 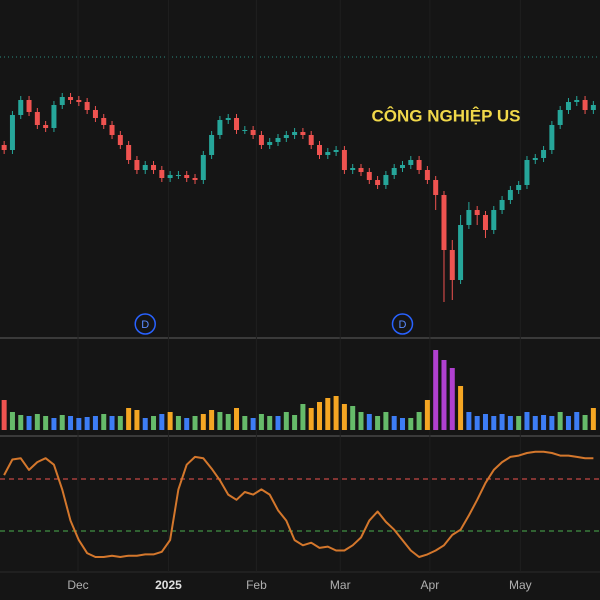 What do you see at coordinates (77, 585) in the screenshot?
I see `x-tick-label: Dec` at bounding box center [77, 585].